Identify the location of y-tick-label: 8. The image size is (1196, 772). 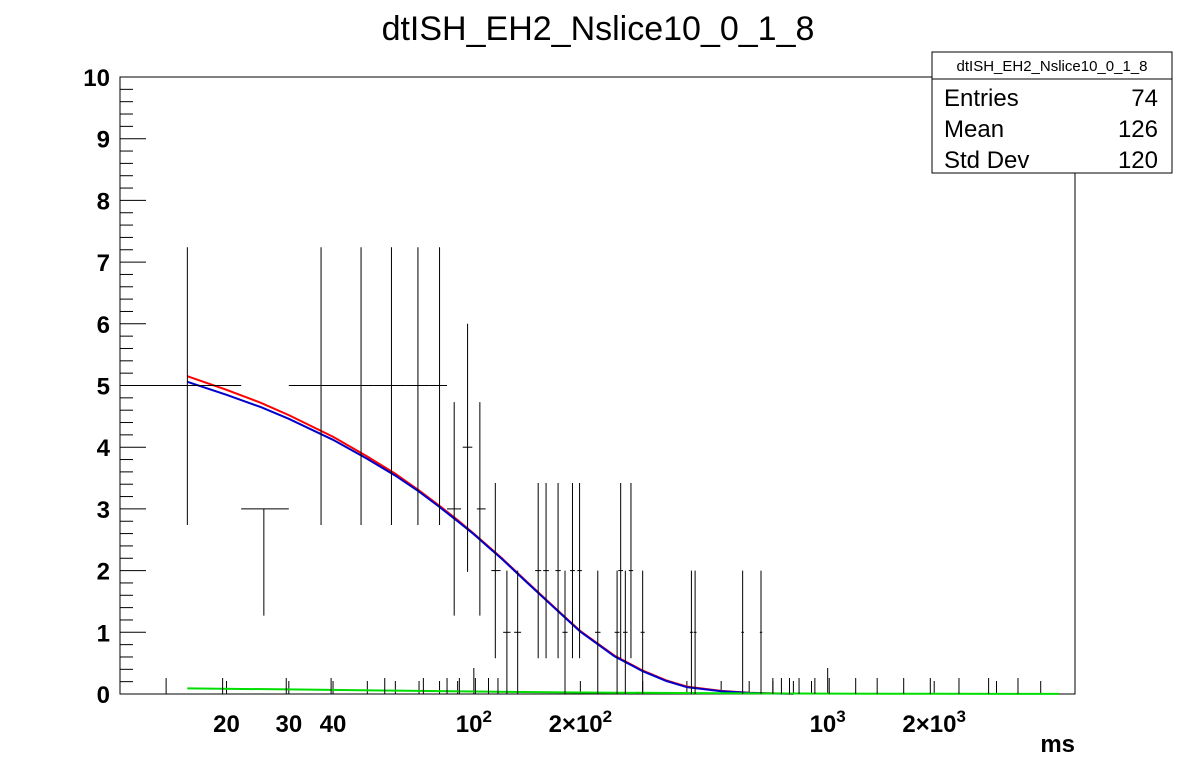
(103, 201).